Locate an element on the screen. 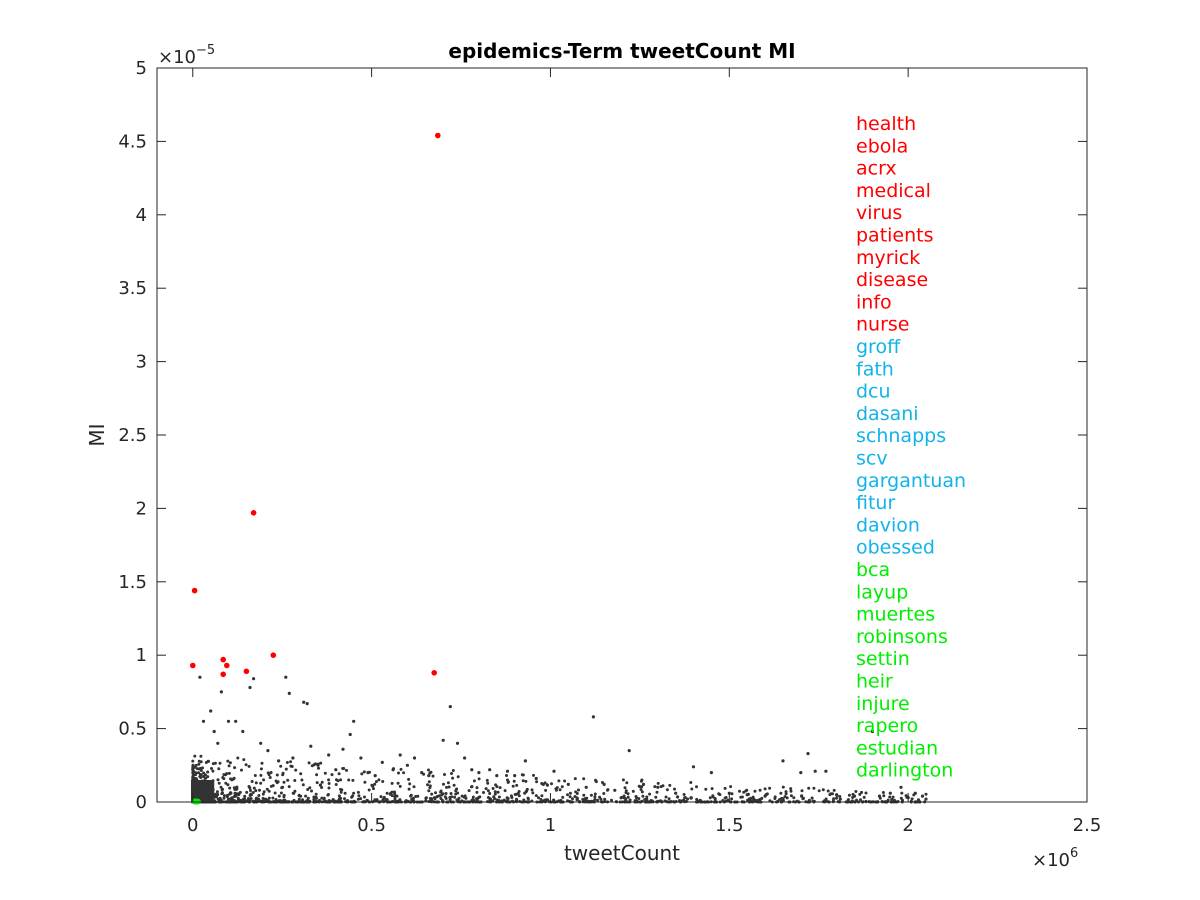 The height and width of the screenshot is (900, 1200). term-label: fath is located at coordinates (875, 369).